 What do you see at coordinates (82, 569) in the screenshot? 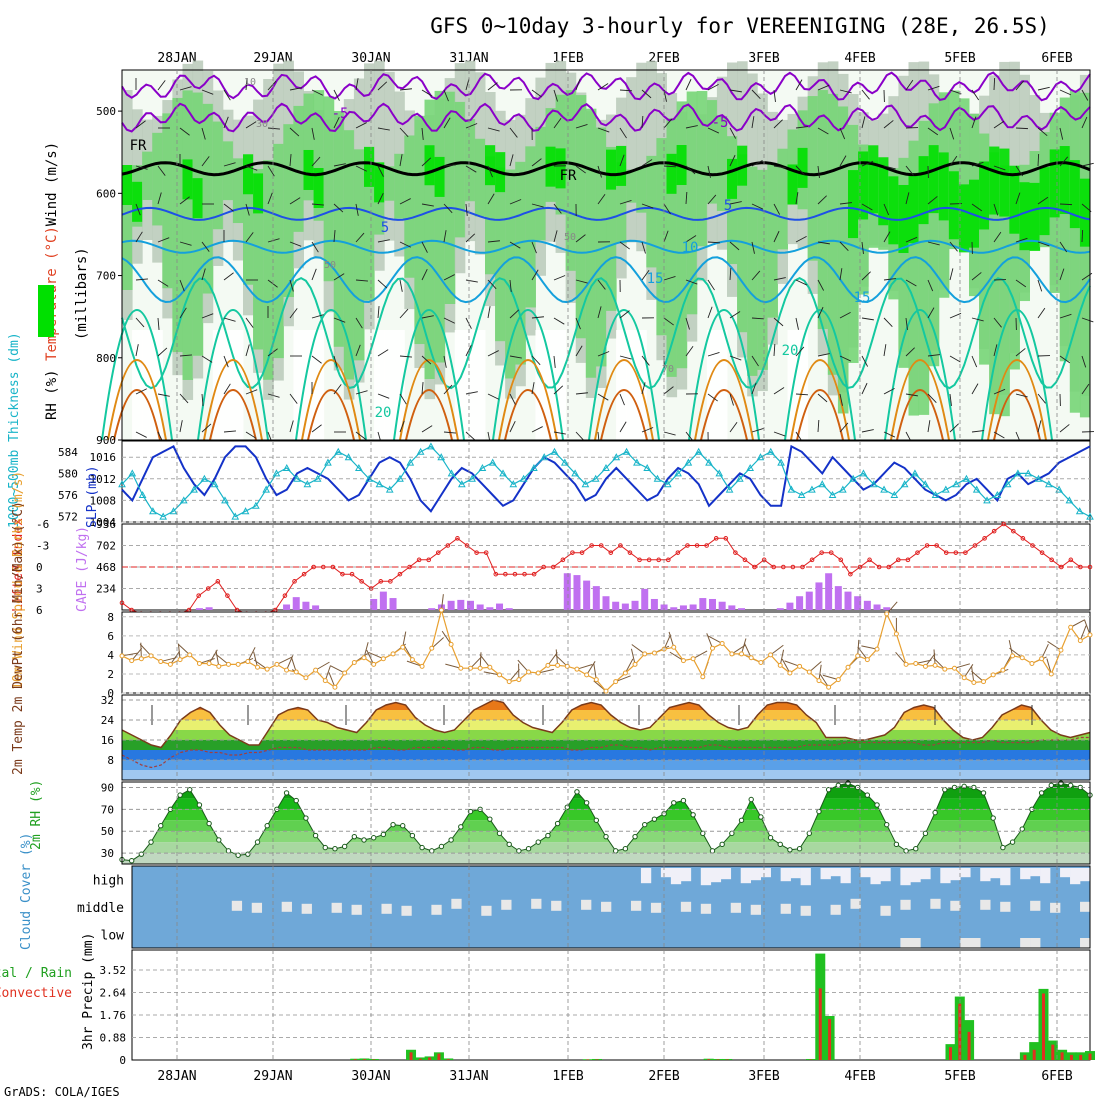
I see `cape-axis-title: CAPE (J/kg)` at bounding box center [82, 569].